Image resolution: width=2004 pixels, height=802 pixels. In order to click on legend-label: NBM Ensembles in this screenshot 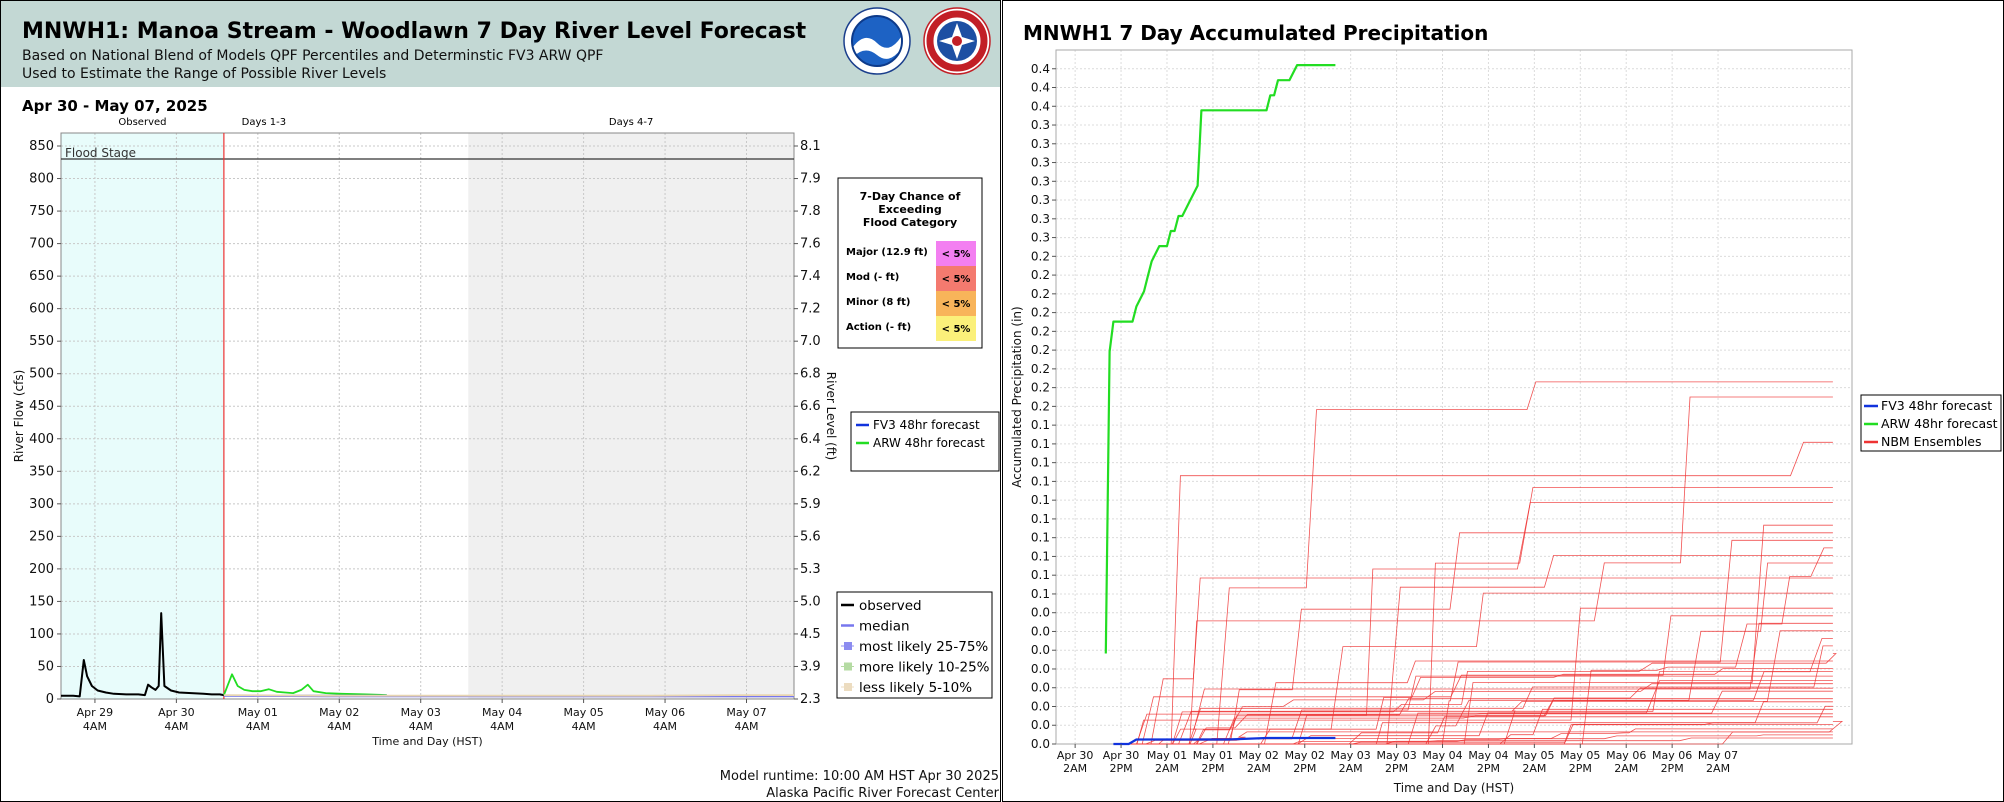, I will do `click(1931, 441)`.